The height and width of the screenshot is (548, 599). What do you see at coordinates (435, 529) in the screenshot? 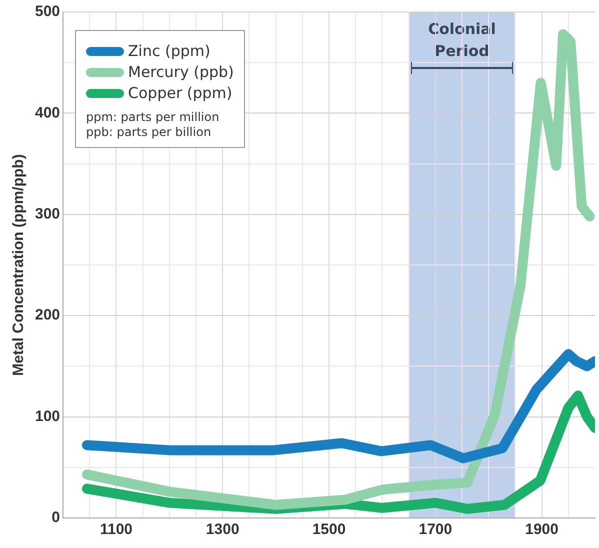
I see `x-tick-label: 1700` at bounding box center [435, 529].